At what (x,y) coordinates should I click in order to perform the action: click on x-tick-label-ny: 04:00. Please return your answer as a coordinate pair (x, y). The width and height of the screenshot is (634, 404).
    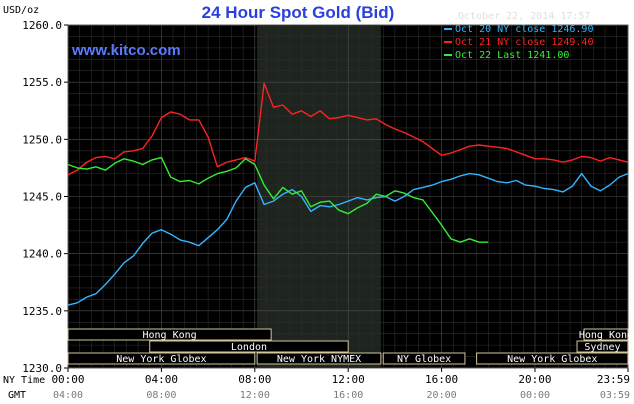
    Looking at the image, I should click on (161, 379).